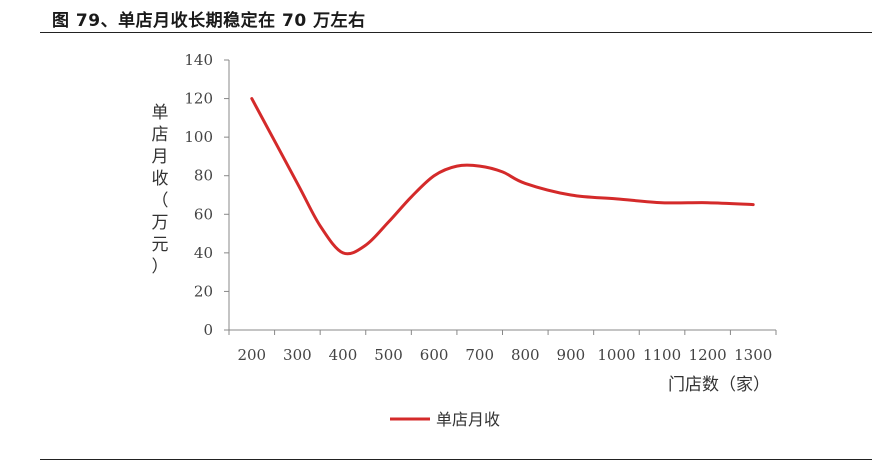 This screenshot has width=892, height=465. Describe the element at coordinates (203, 253) in the screenshot. I see `y-tick-label: 40` at that location.